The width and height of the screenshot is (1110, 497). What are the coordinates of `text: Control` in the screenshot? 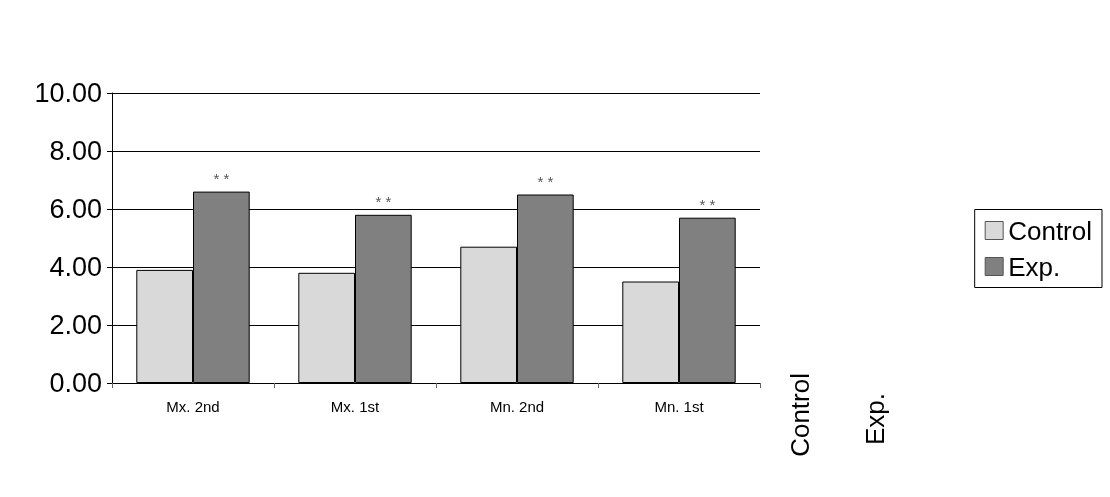 It's located at (800, 415).